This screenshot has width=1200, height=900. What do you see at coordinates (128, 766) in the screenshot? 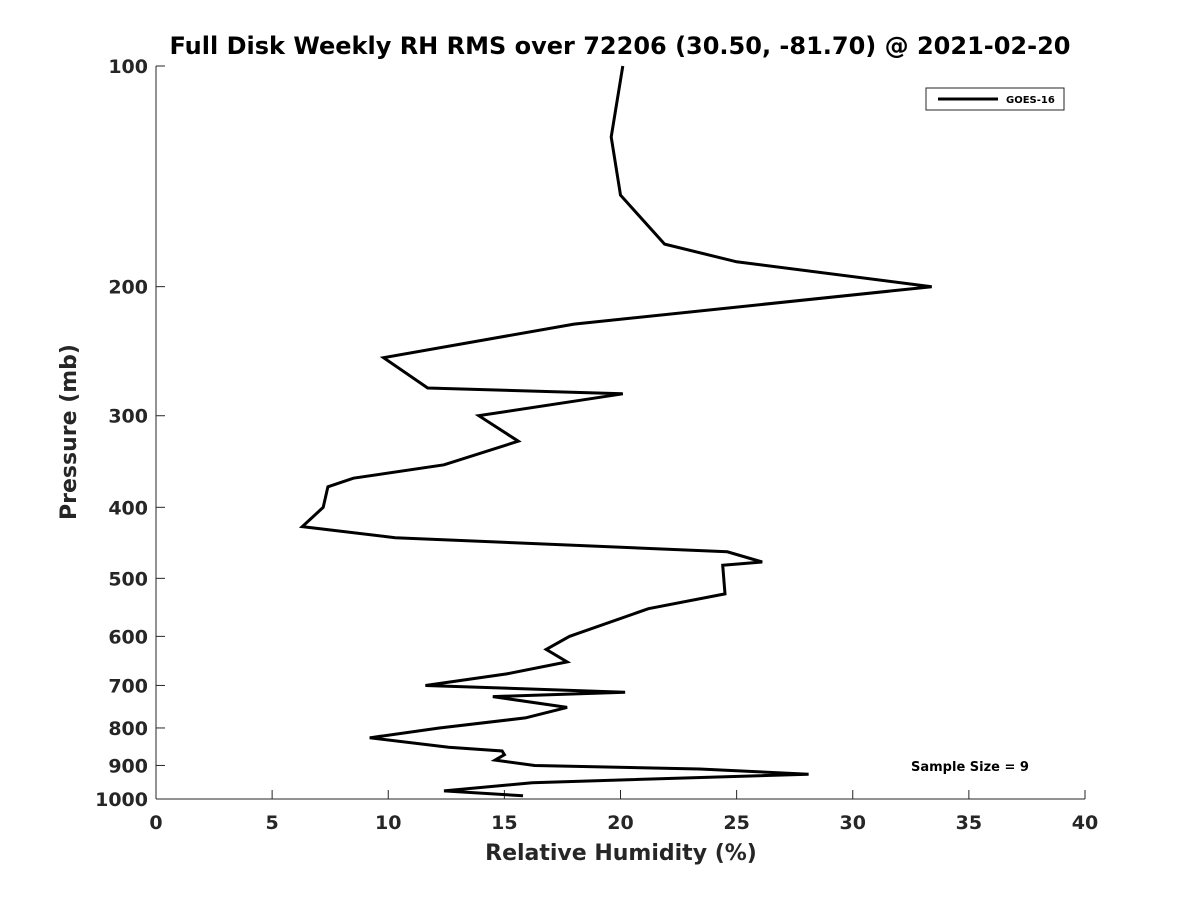
I see `y-tick-label: 900` at bounding box center [128, 766].